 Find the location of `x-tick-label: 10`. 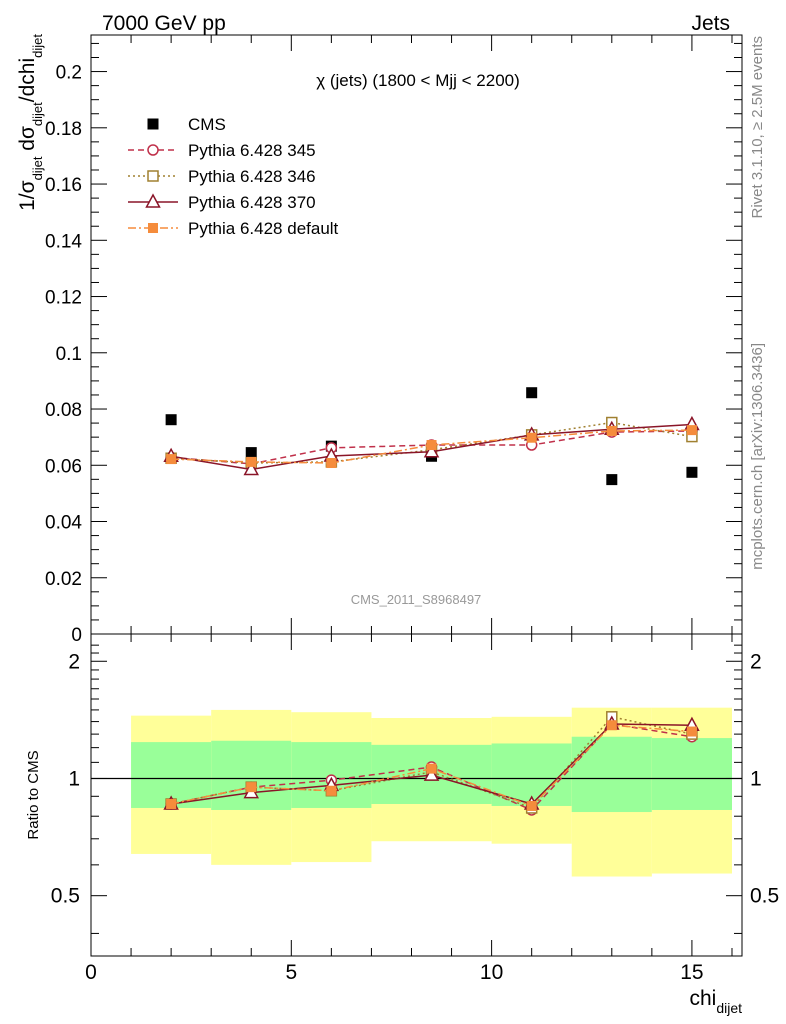

x-tick-label: 10 is located at coordinates (491, 972).